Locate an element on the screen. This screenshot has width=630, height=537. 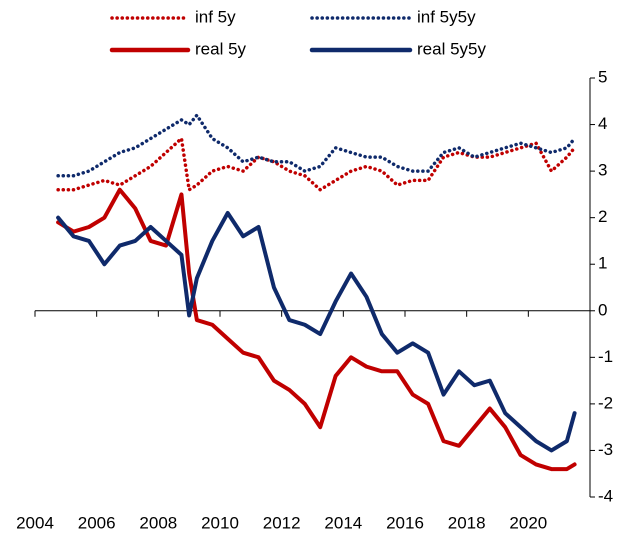
legend-label: real 5y is located at coordinates (221, 48).